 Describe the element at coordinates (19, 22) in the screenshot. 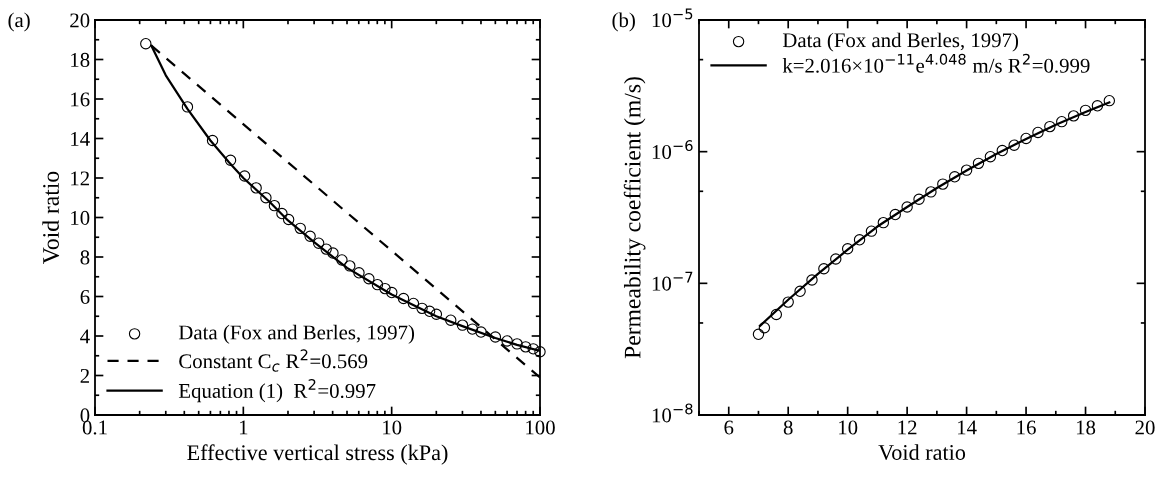

I see `text: (a)` at that location.